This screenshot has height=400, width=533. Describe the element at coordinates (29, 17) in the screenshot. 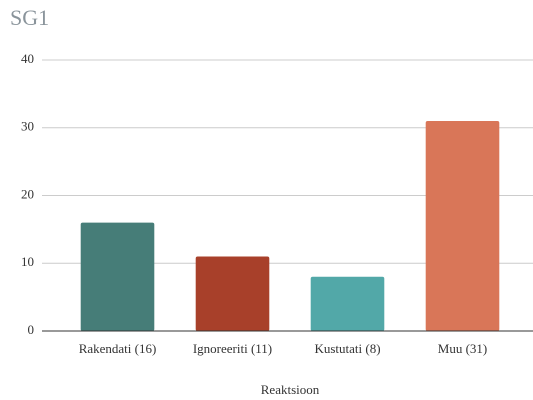

I see `chart-title: SG1` at that location.